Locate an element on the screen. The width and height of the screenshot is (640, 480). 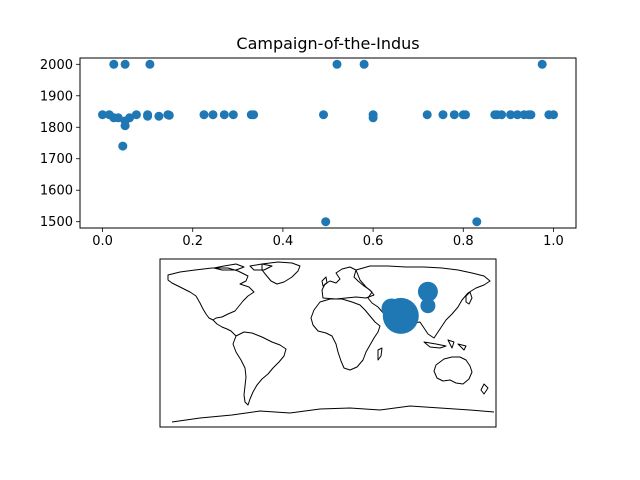
y-tick-label: 1700 is located at coordinates (56, 159).